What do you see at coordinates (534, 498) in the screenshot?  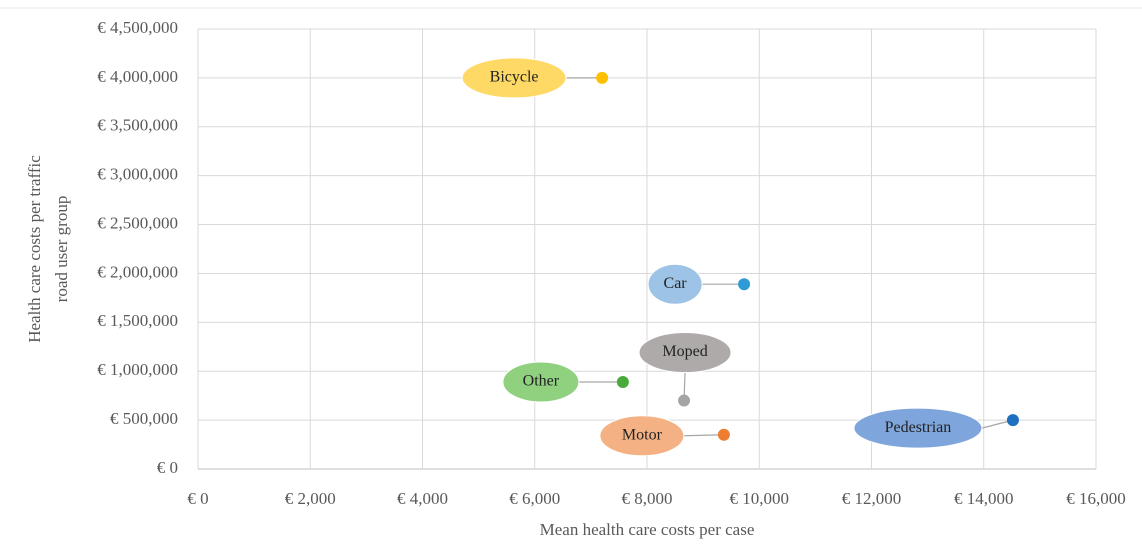 I see `x-tick-label: € 6,000` at bounding box center [534, 498].